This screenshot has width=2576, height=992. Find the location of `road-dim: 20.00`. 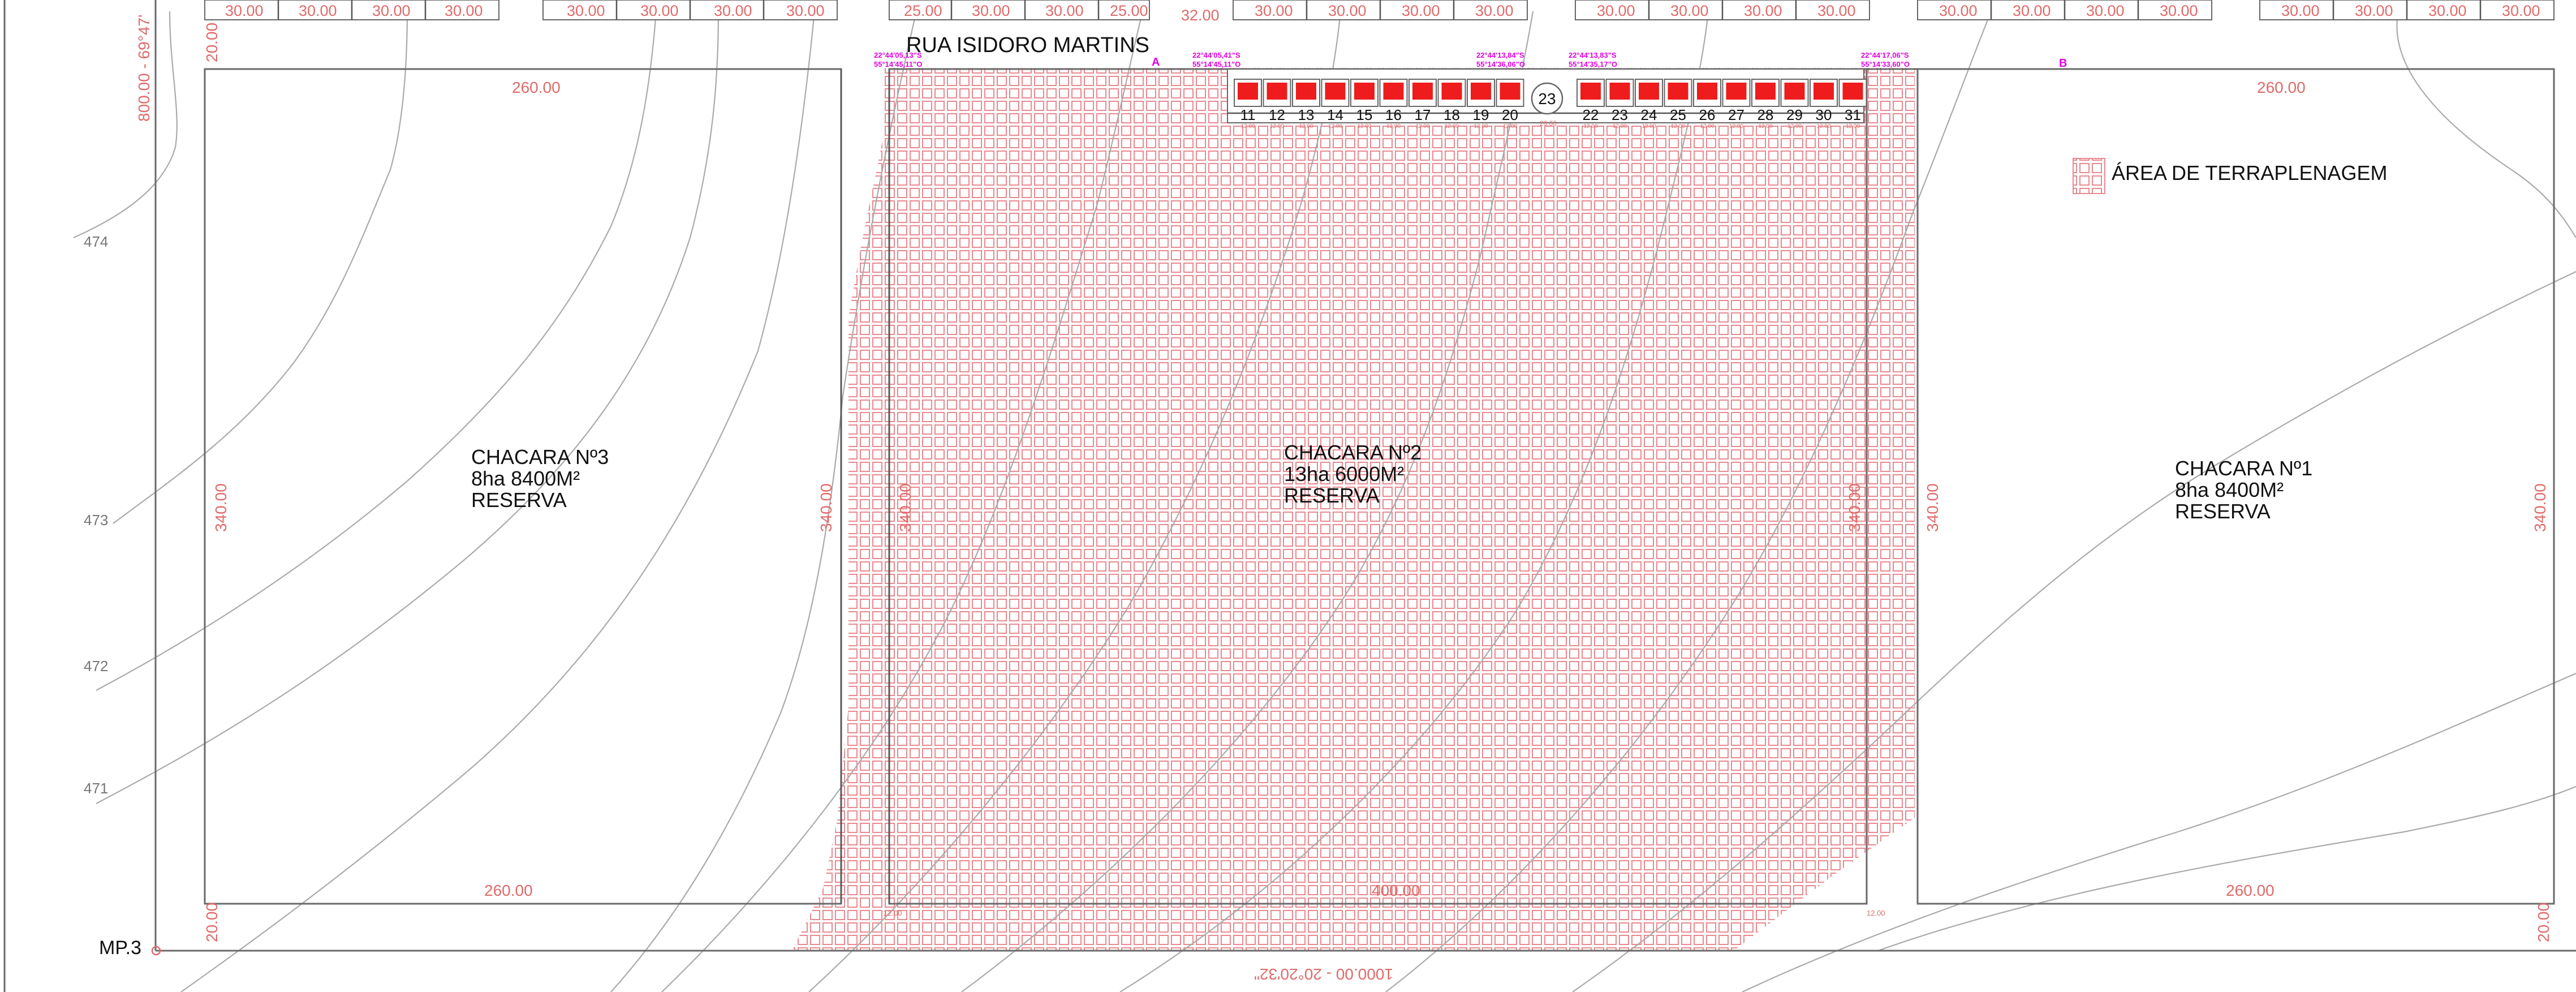

road-dim: 20.00 is located at coordinates (1548, 123).